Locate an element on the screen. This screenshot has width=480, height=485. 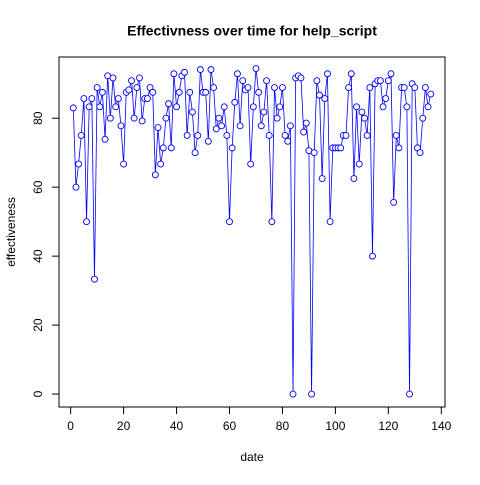
y-tick-label: 0 is located at coordinates (38, 393).